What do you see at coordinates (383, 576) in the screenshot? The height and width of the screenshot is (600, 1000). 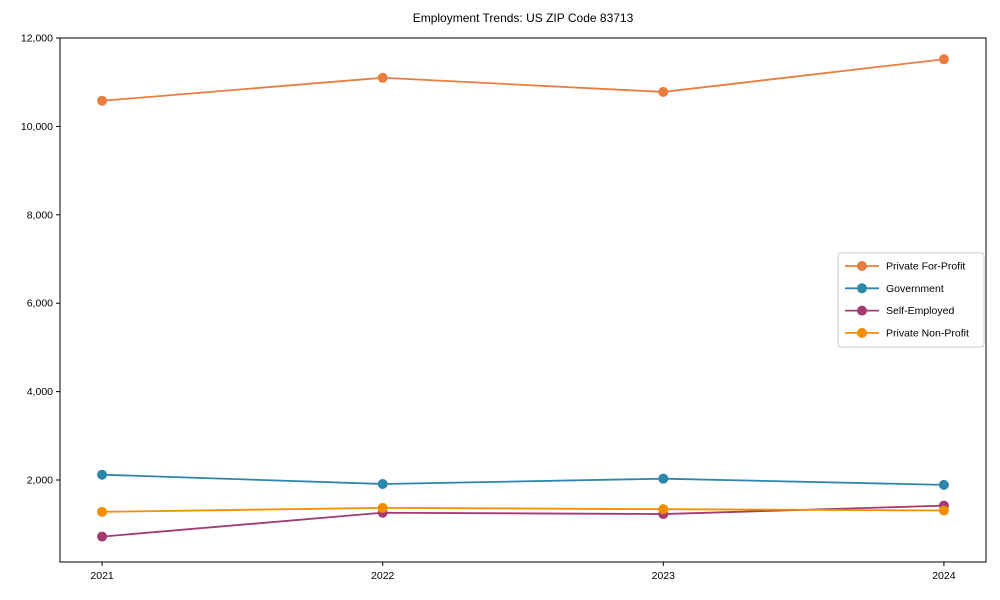 I see `x-axis-tick-label: 2022` at bounding box center [383, 576].